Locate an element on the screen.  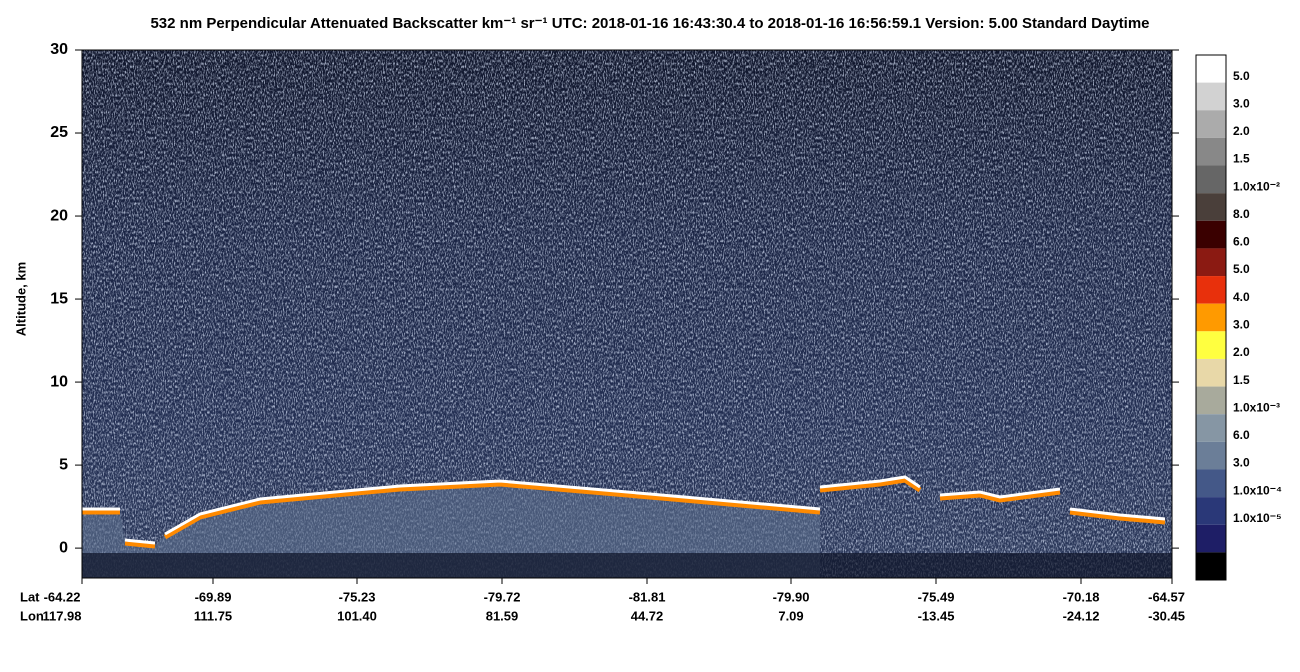
lon-label: 117.98 is located at coordinates (61, 615).